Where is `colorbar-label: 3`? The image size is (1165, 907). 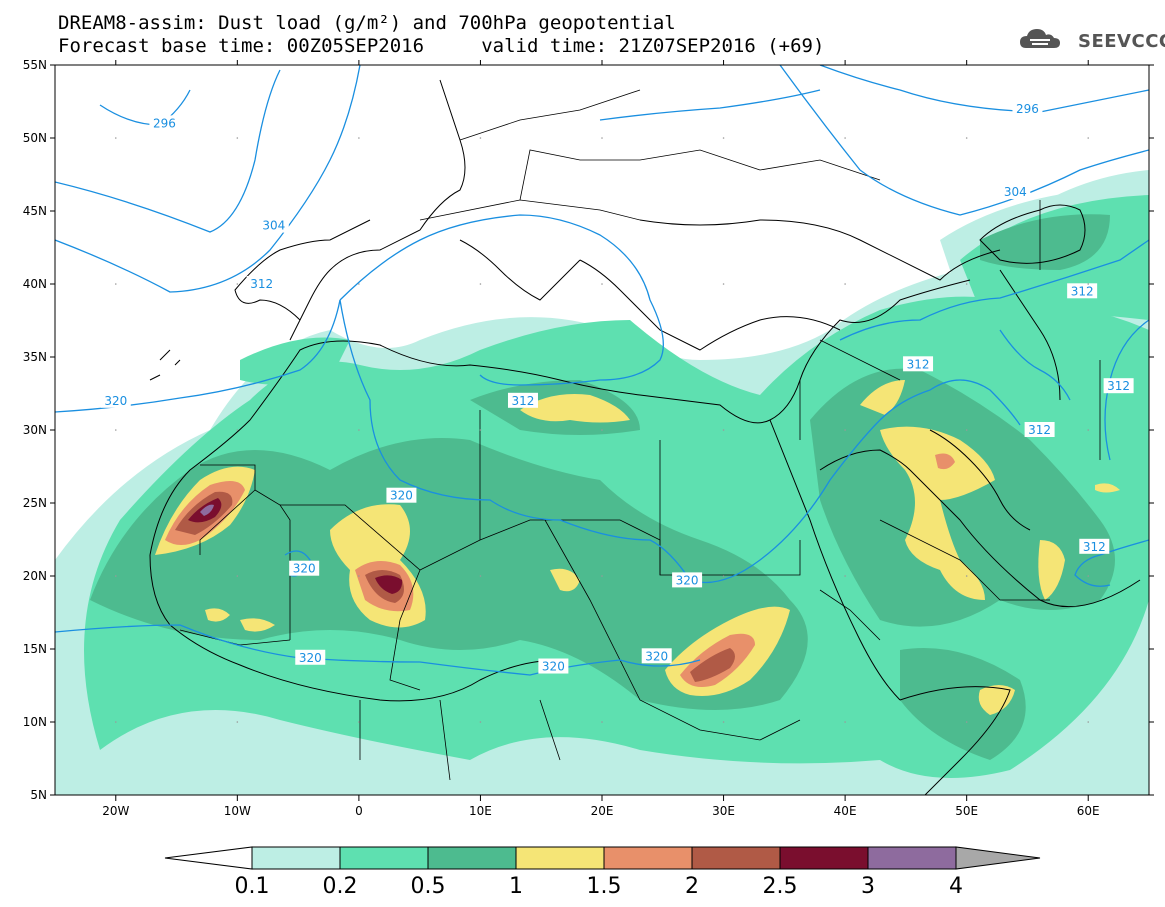 colorbar-label: 3 is located at coordinates (868, 886).